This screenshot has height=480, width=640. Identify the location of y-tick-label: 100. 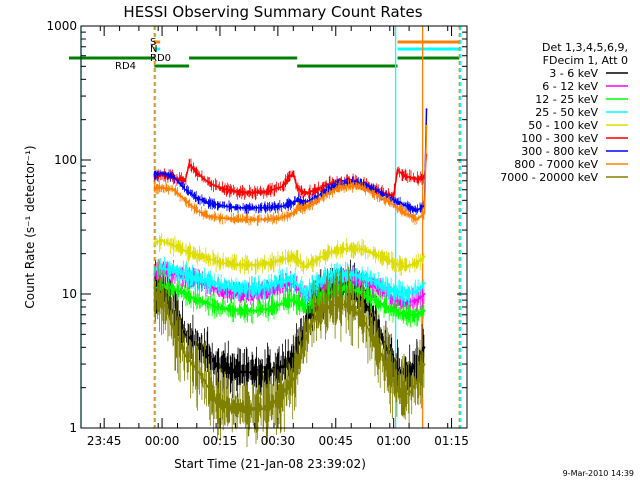
(65, 160).